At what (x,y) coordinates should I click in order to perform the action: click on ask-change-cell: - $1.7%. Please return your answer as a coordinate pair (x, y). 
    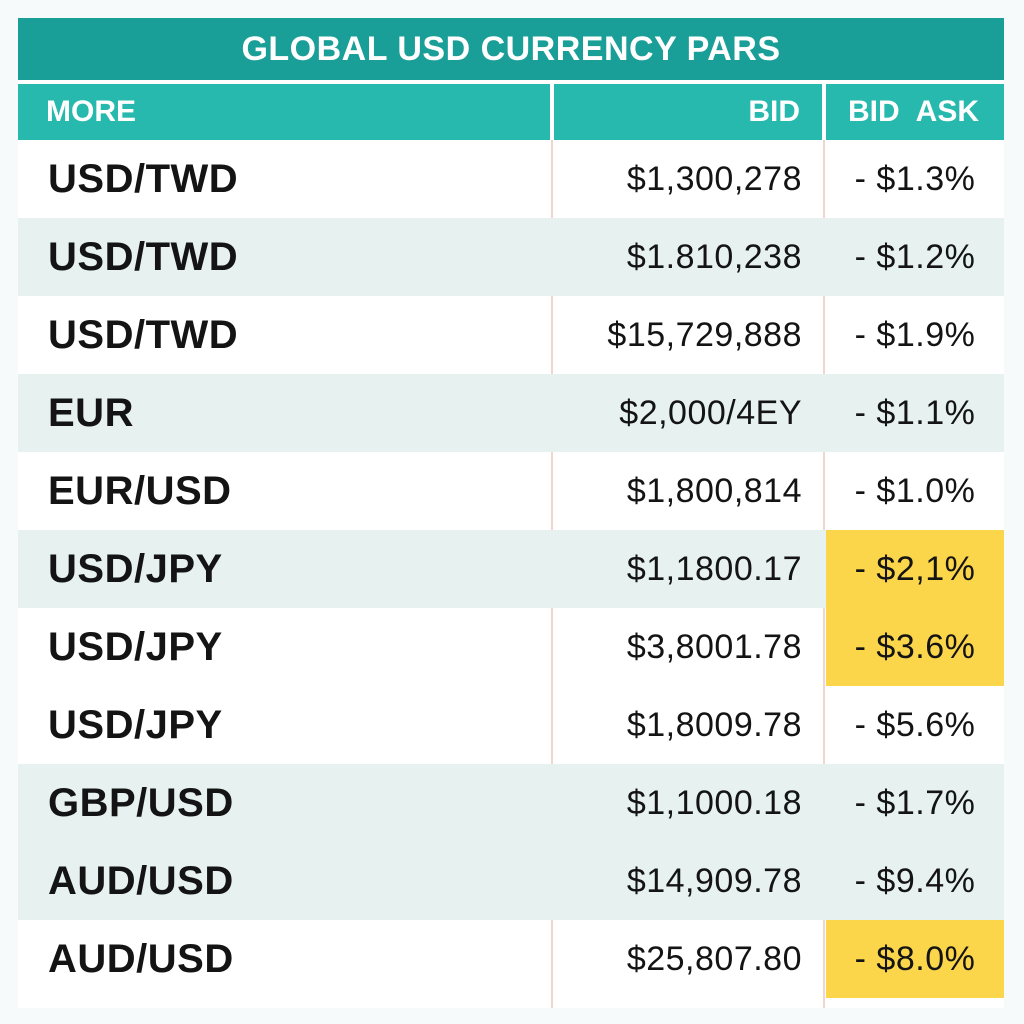
    Looking at the image, I should click on (915, 802).